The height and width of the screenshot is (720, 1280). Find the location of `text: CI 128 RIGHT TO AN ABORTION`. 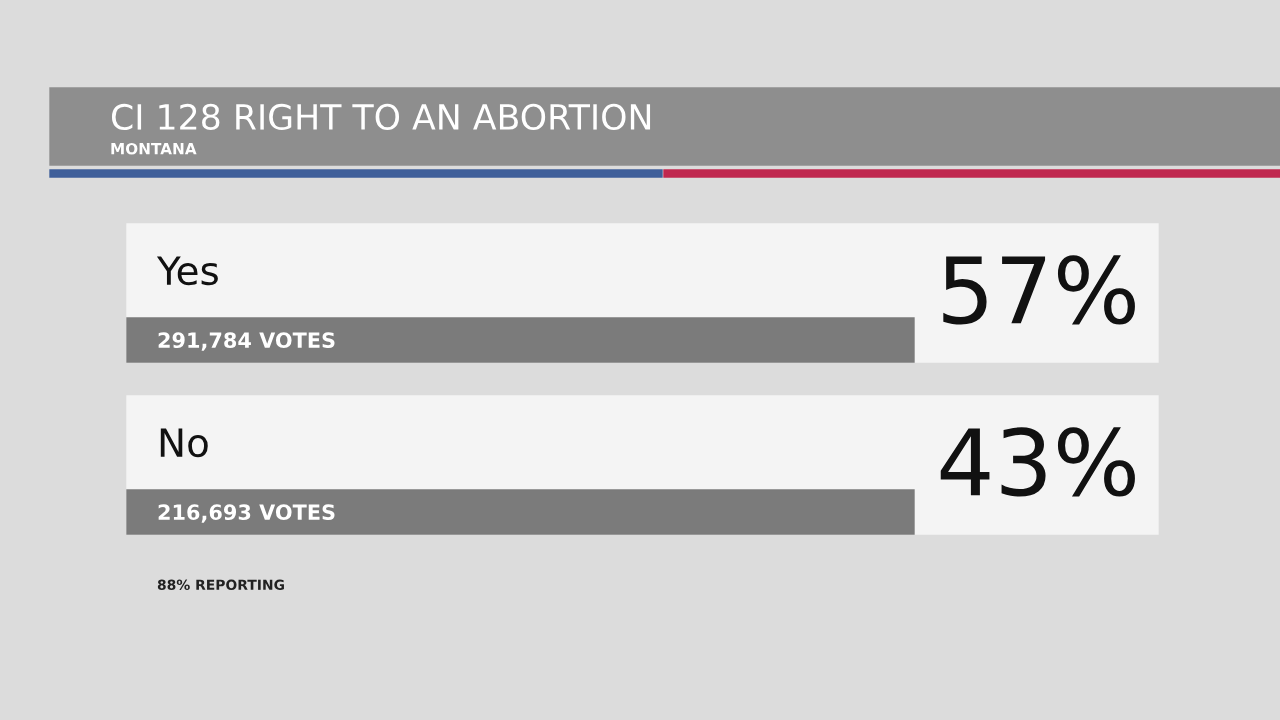

text: CI 128 RIGHT TO AN ABORTION is located at coordinates (381, 117).